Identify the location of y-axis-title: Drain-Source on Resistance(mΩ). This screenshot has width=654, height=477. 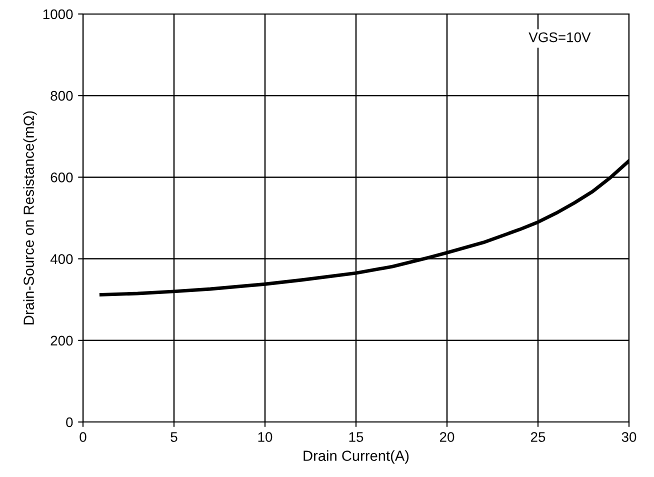
(30, 217).